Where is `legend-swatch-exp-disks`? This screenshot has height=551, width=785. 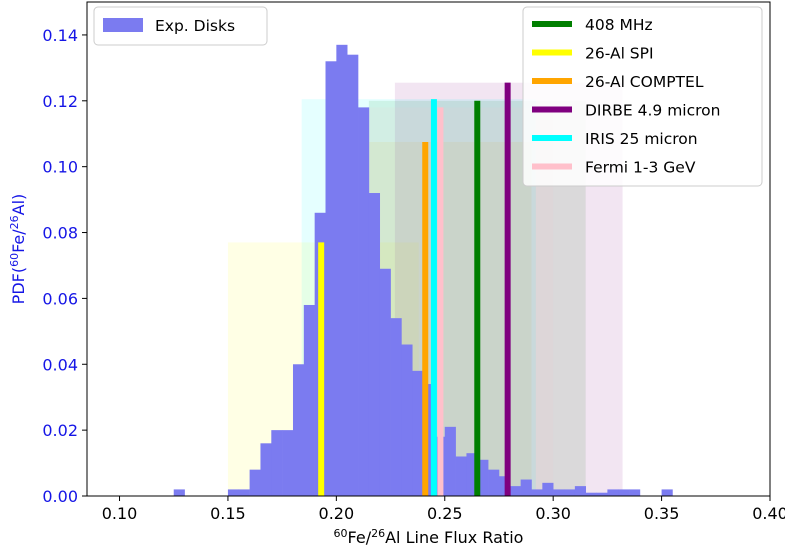
legend-swatch-exp-disks is located at coordinates (123, 25).